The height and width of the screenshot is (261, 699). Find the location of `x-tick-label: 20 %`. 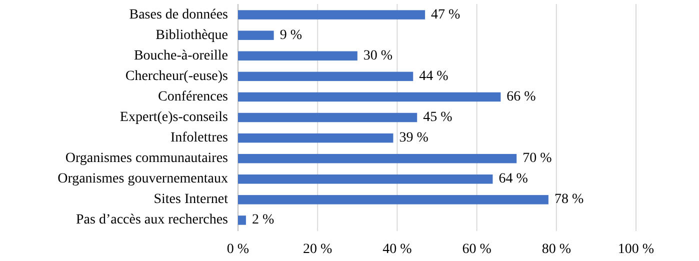

x-tick-label: 20 % is located at coordinates (318, 249).